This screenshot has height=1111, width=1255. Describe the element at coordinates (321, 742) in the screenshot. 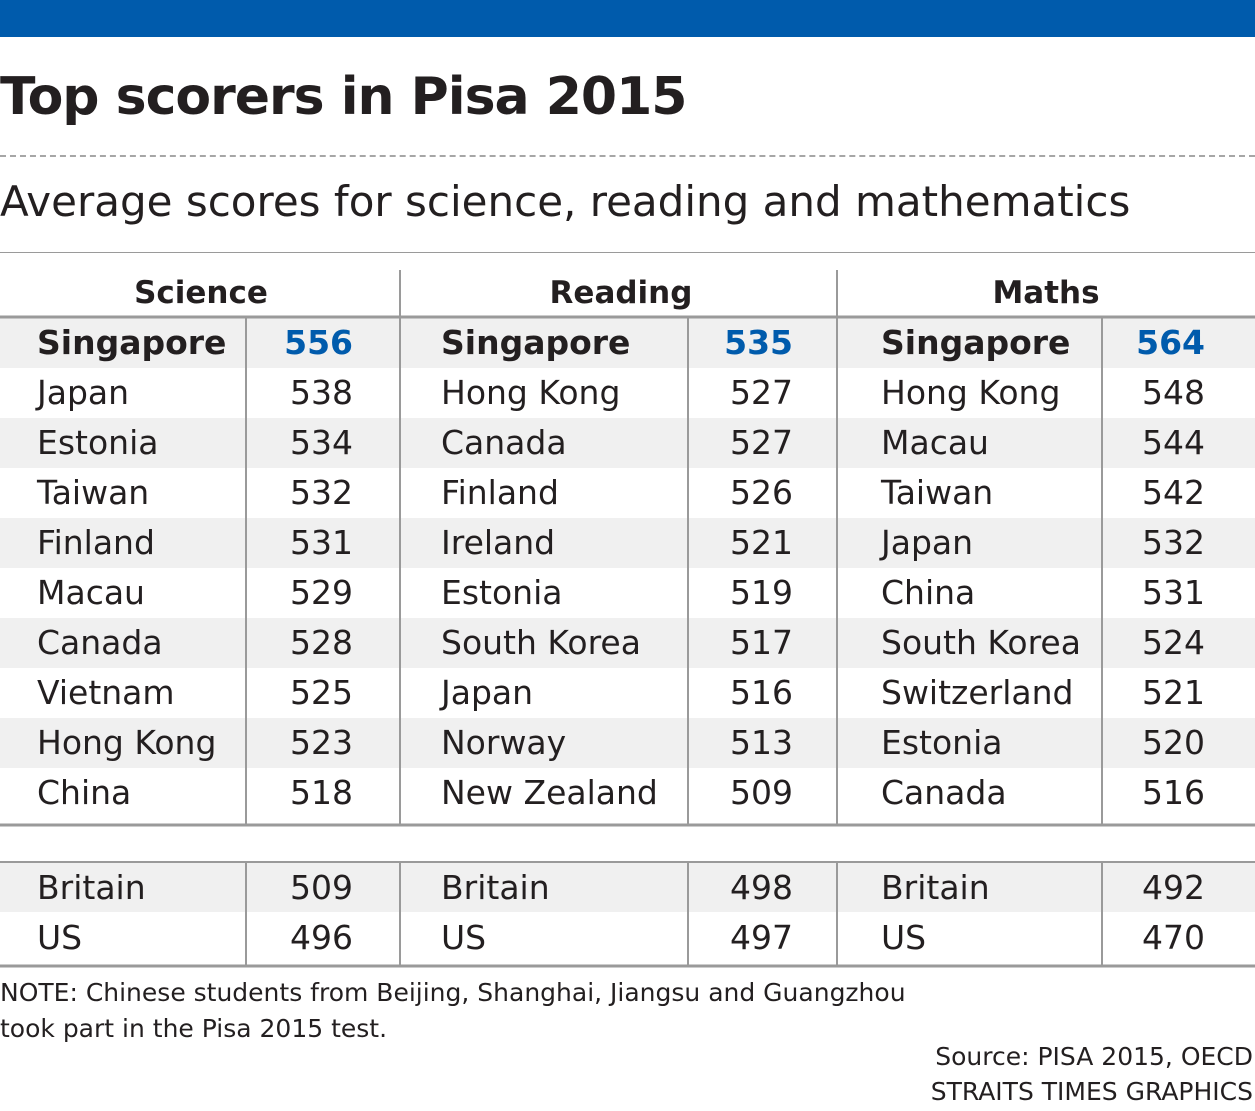

I see `science-score-9: 523` at that location.